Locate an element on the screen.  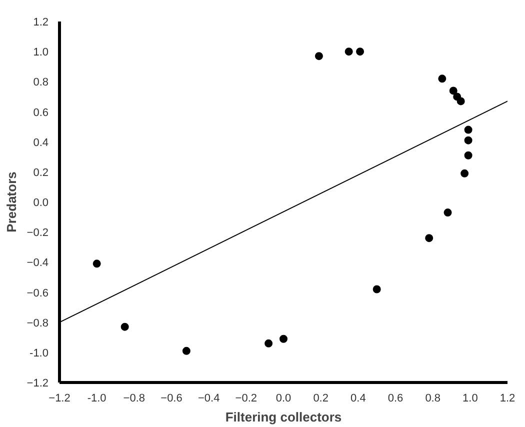
x-tick-label: 0.8 is located at coordinates (432, 398).